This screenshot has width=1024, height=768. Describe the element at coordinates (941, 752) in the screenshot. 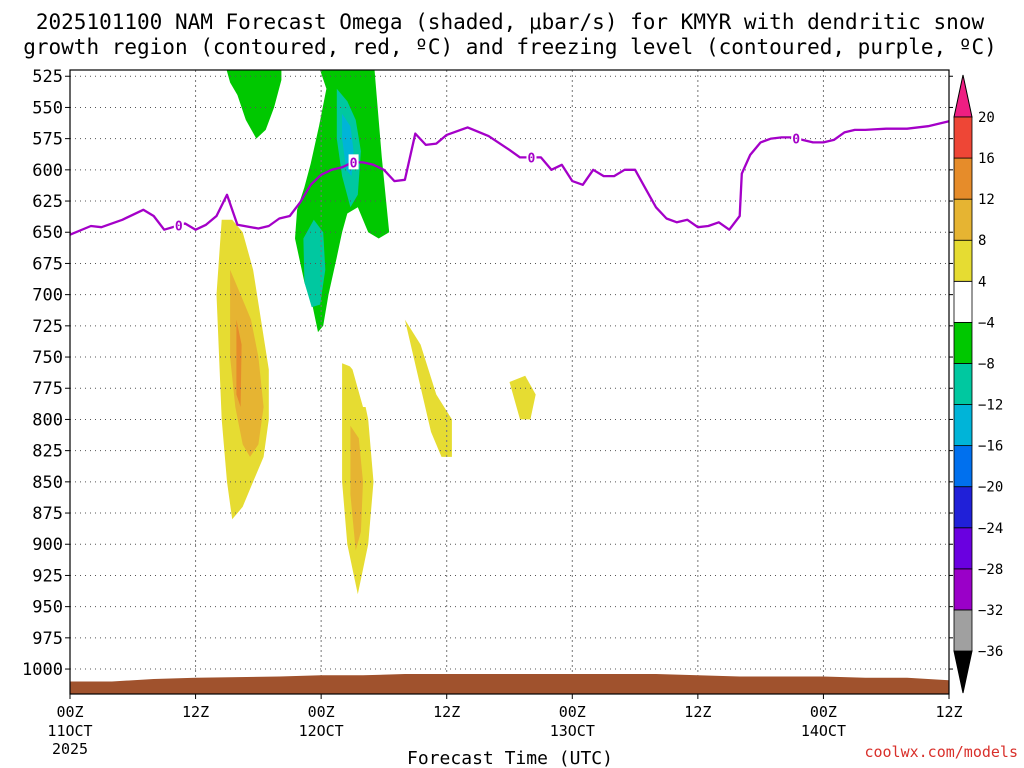

I see `credit-link: coolwx.com/models` at that location.